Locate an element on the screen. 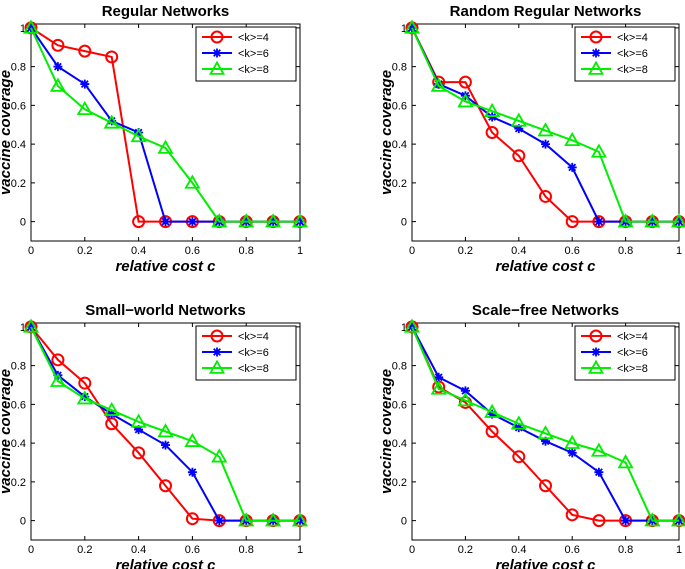 This screenshot has height=569, width=685. legend-label: <k>=6 is located at coordinates (253, 54).